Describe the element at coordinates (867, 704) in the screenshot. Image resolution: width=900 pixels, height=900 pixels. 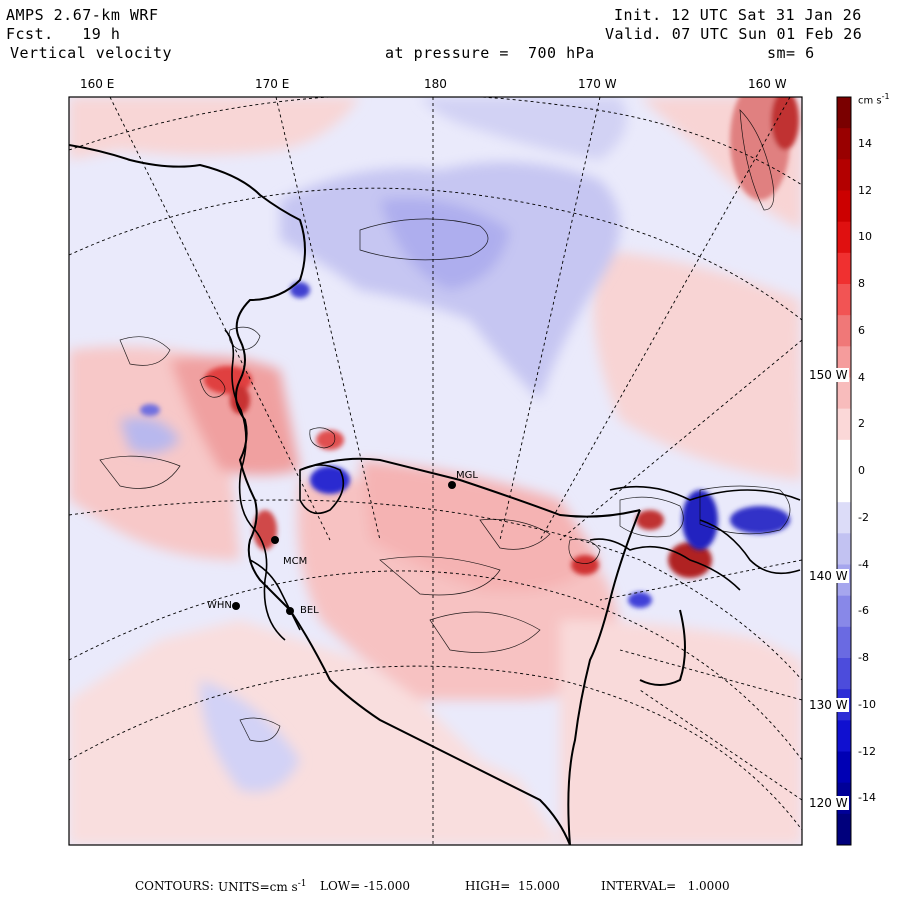
I see `colorbar-tick-label: -10` at that location.